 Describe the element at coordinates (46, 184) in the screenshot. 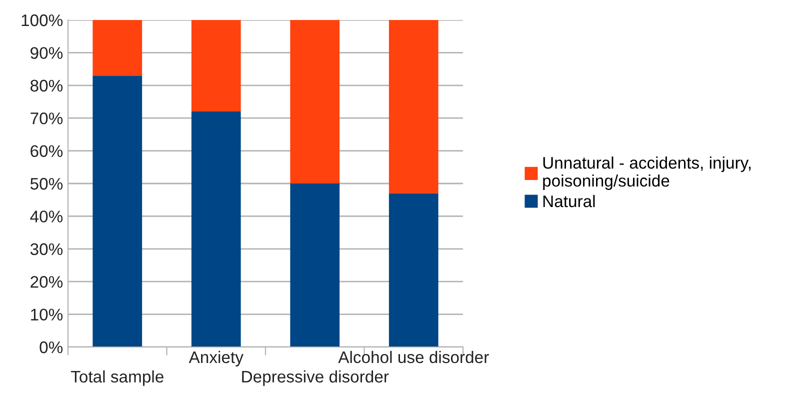

I see `y-tick-label: 50%` at that location.